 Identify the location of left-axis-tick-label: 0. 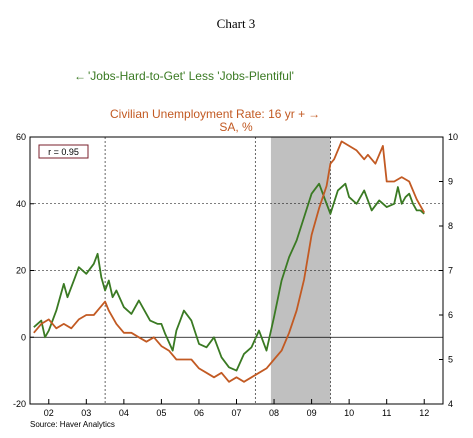
(23, 337).